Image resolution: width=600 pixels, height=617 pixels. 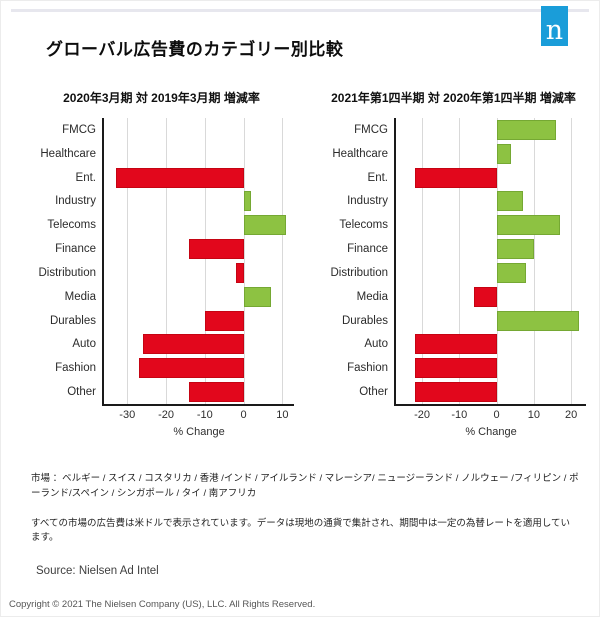 I want to click on x-tick-label: -30, so click(x=127, y=415).